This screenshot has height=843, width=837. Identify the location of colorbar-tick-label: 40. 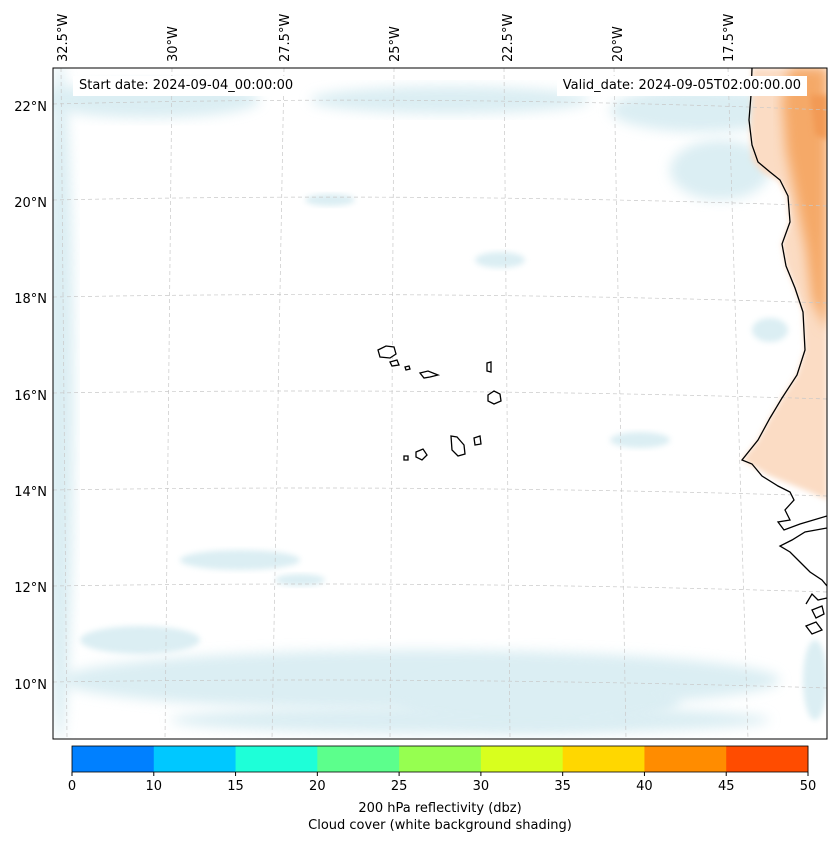
(644, 786).